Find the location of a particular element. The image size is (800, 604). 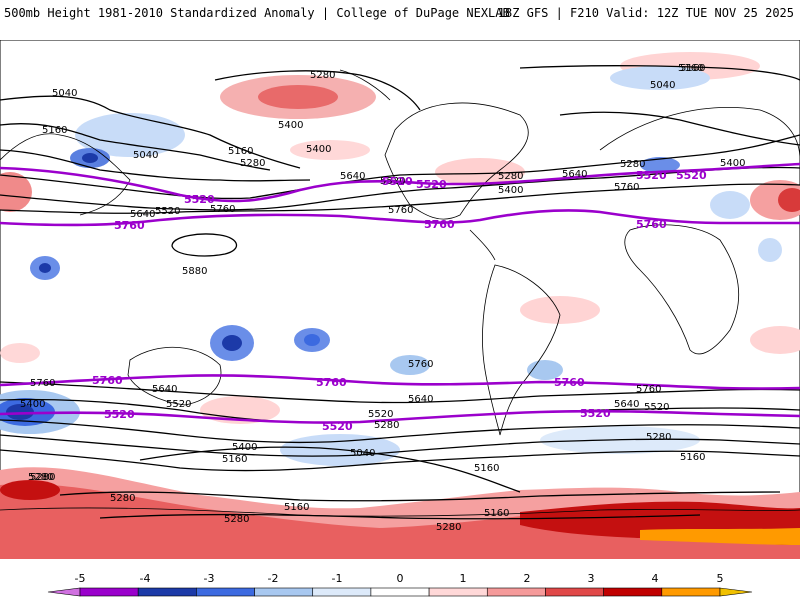

australia-outline is located at coordinates (174, 376).